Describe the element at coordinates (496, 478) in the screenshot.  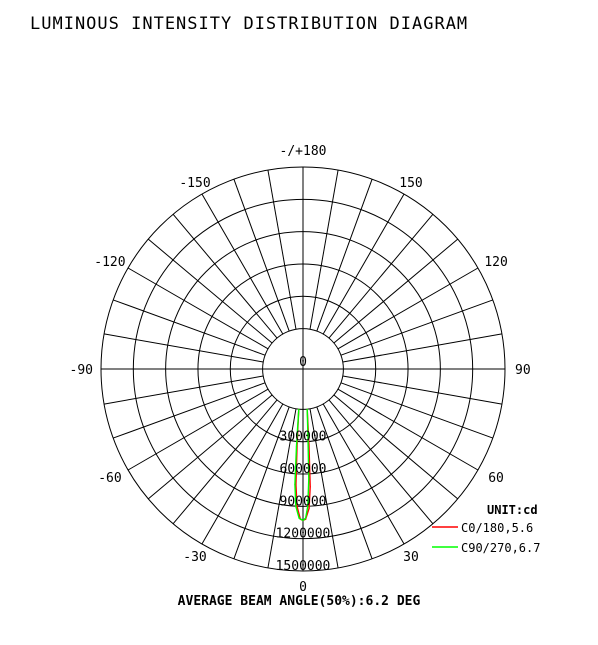
I see `angle-label: 60` at that location.